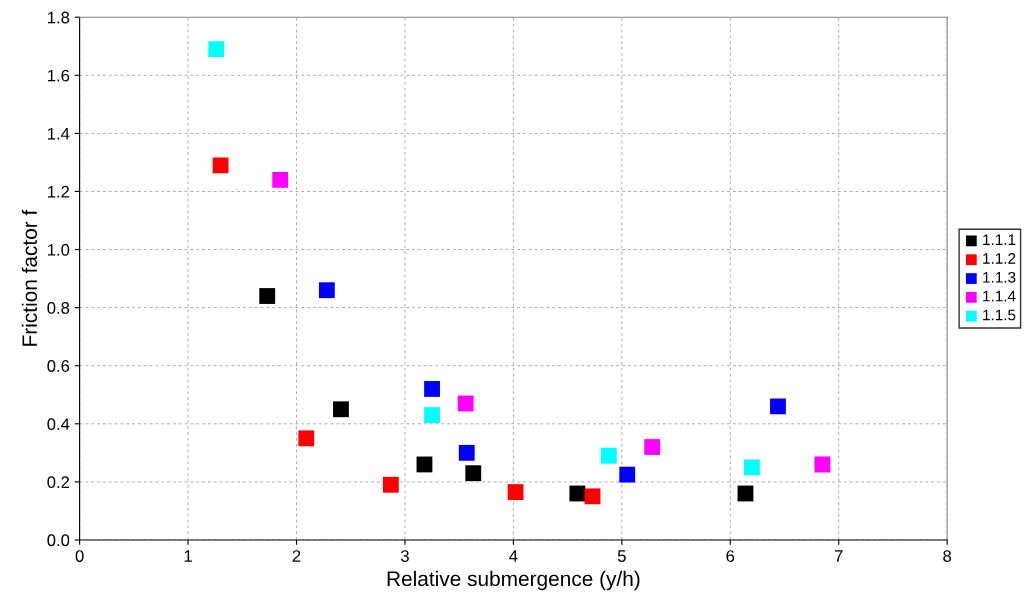 The width and height of the screenshot is (1034, 615). Describe the element at coordinates (59, 133) in the screenshot. I see `y-tick-label: 1.4` at that location.